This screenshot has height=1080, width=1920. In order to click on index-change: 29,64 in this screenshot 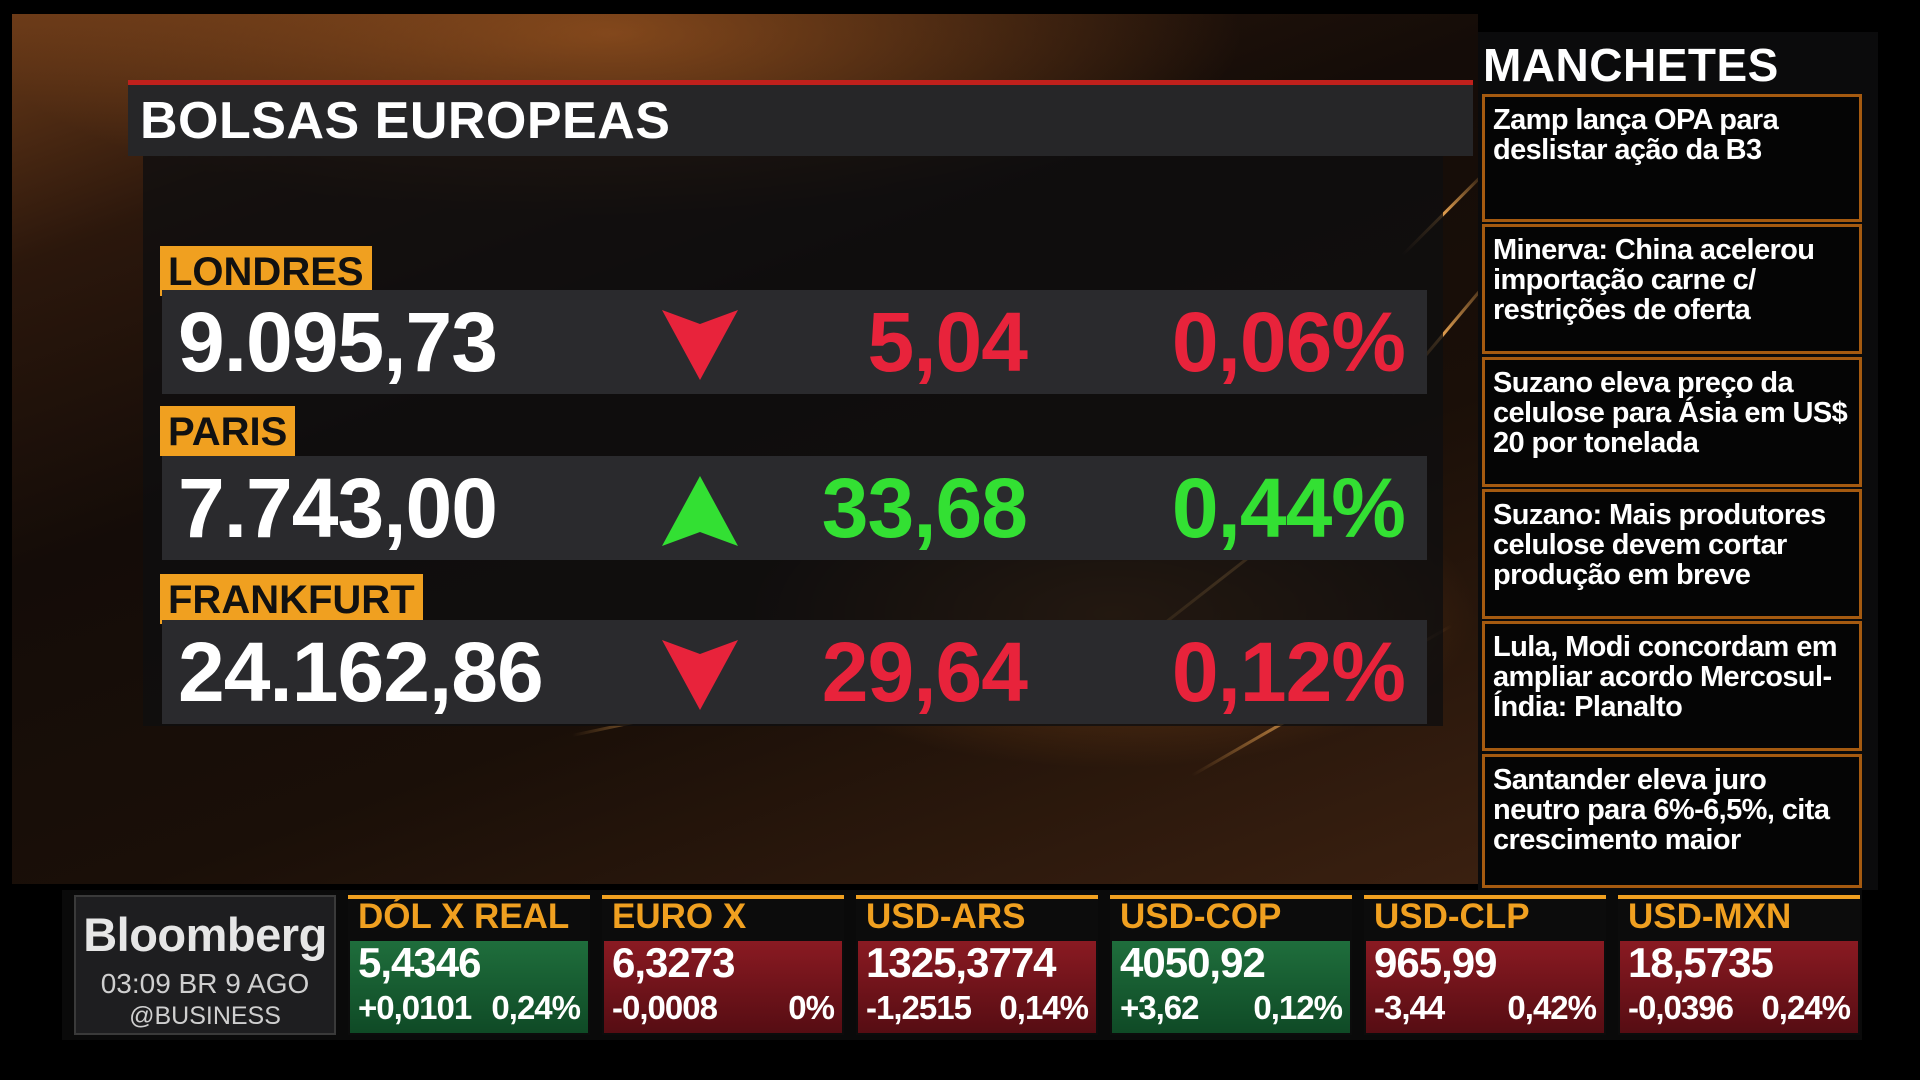, I will do `click(924, 672)`.